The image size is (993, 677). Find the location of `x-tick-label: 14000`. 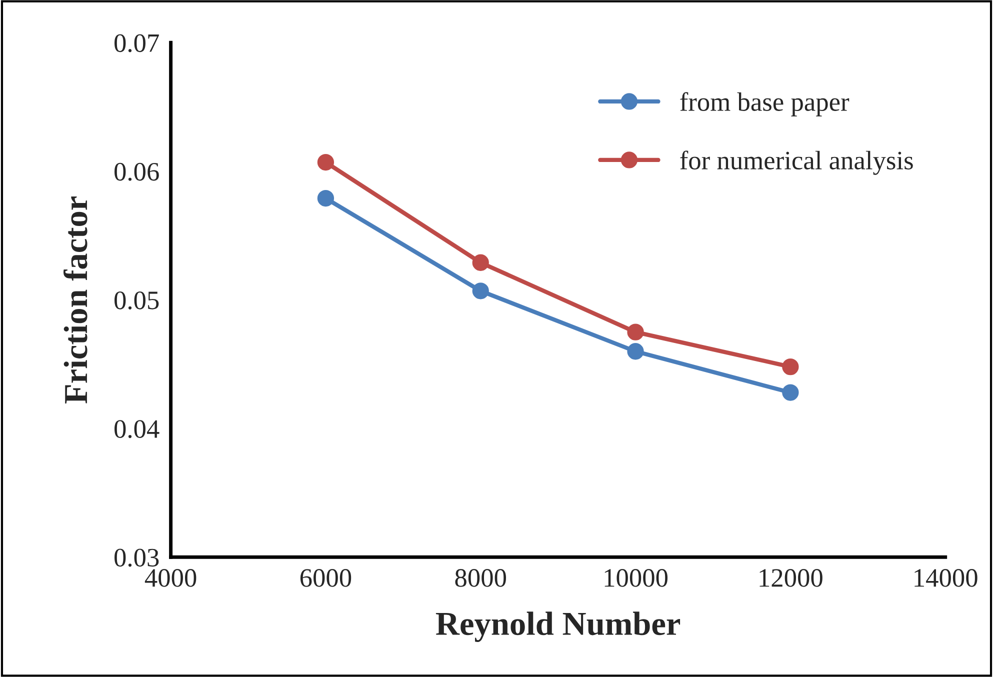

x-tick-label: 14000 is located at coordinates (946, 578).